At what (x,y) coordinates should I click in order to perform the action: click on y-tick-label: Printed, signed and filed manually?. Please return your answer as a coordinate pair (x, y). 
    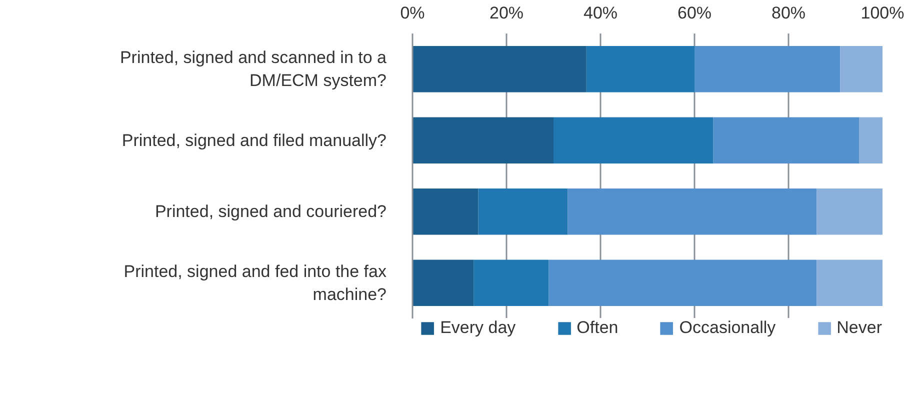
    Looking at the image, I should click on (254, 140).